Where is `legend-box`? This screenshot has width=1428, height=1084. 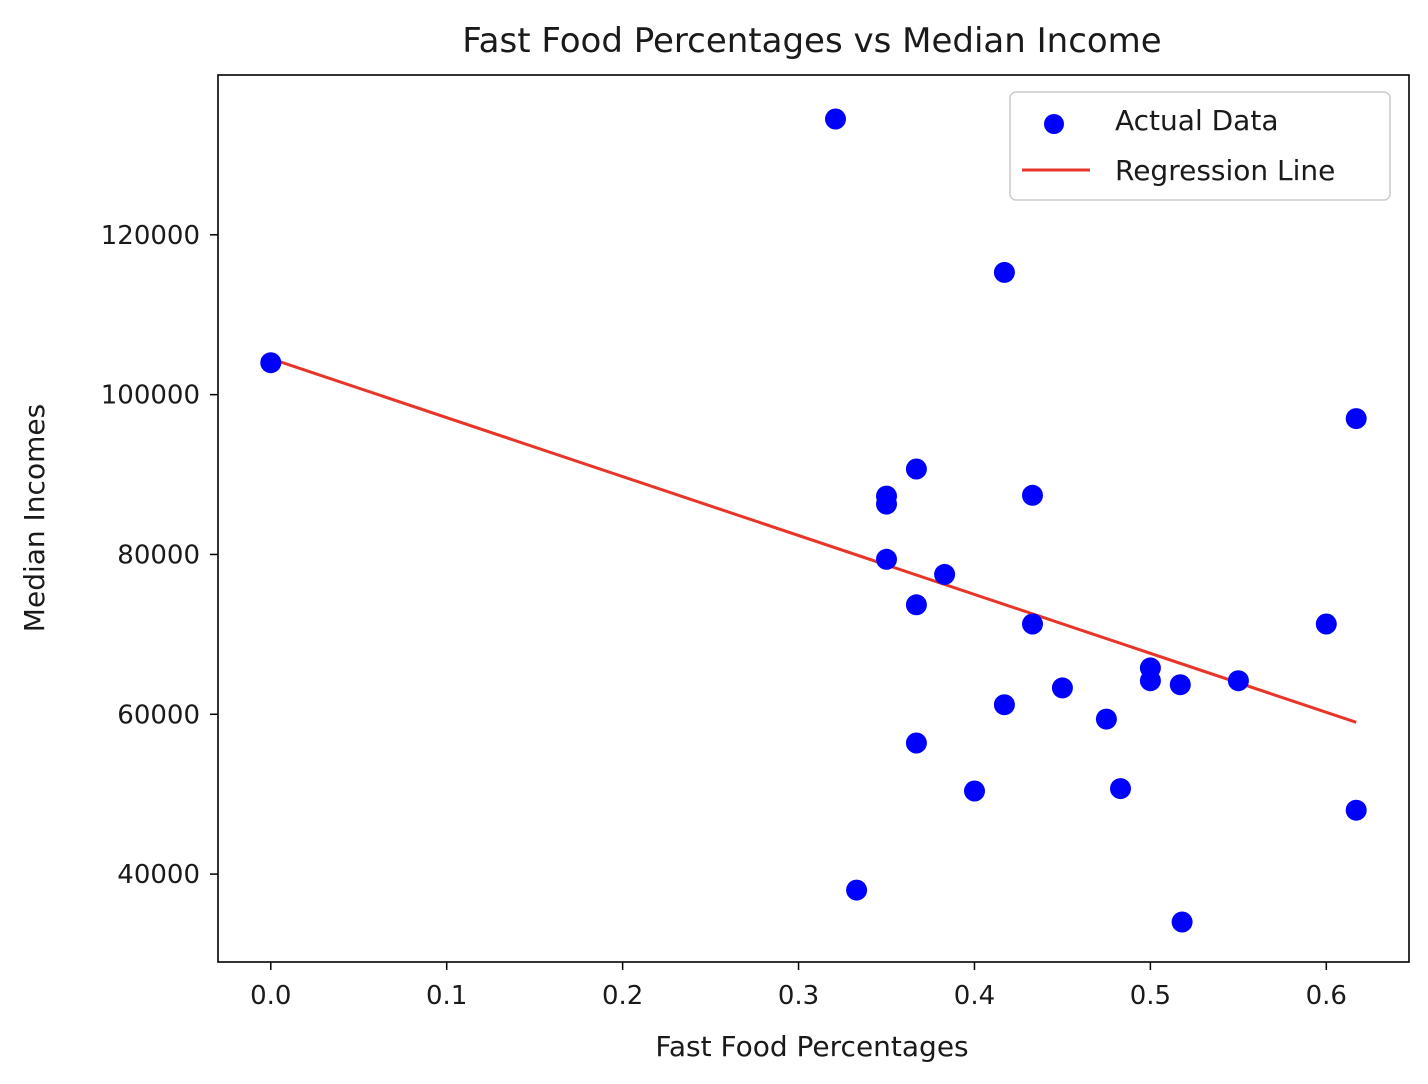
legend-box is located at coordinates (1200, 146).